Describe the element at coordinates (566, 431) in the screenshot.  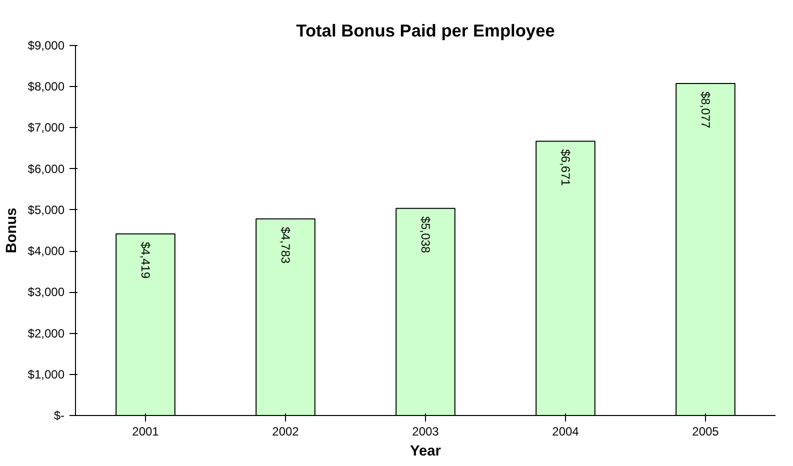
I see `x-tick-label: 2004` at that location.